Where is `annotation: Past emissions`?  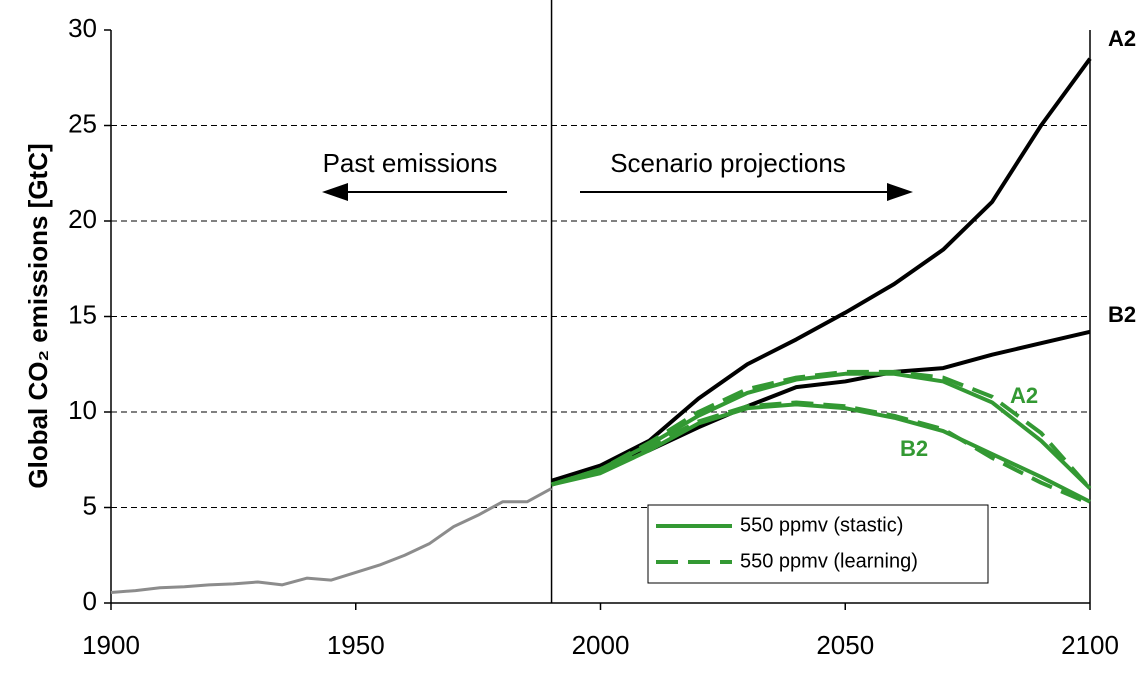
annotation: Past emissions is located at coordinates (410, 163).